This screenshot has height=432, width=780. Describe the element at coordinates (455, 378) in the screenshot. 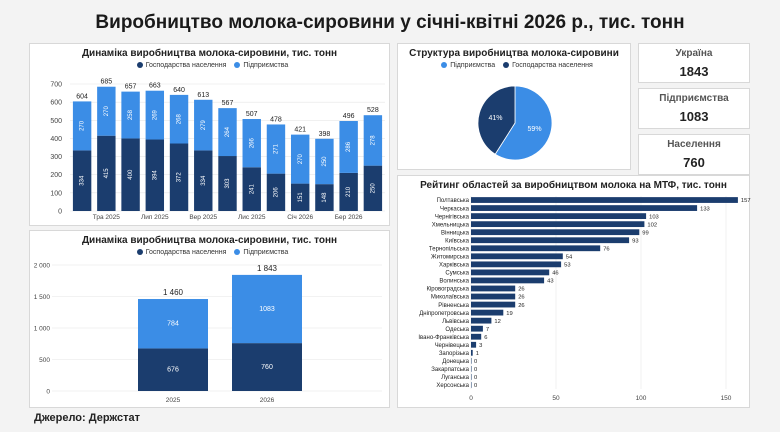

I see `region-label: Луганська` at that location.